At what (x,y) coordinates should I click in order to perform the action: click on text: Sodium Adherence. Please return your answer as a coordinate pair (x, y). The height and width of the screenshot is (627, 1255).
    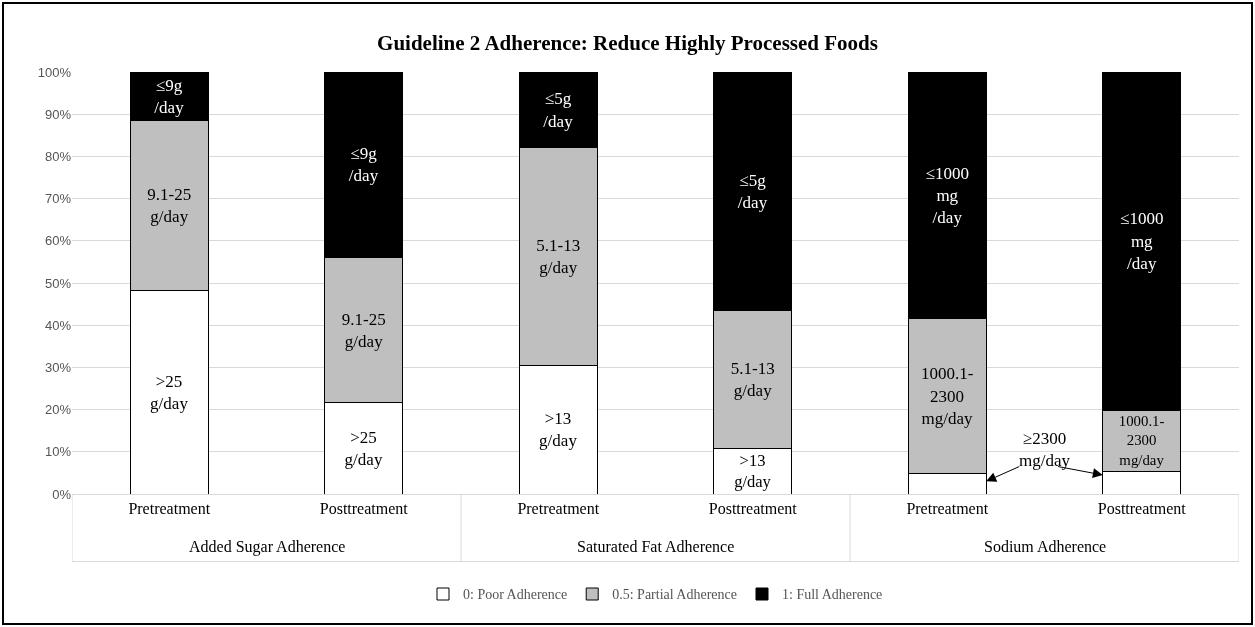
    Looking at the image, I should click on (1045, 546).